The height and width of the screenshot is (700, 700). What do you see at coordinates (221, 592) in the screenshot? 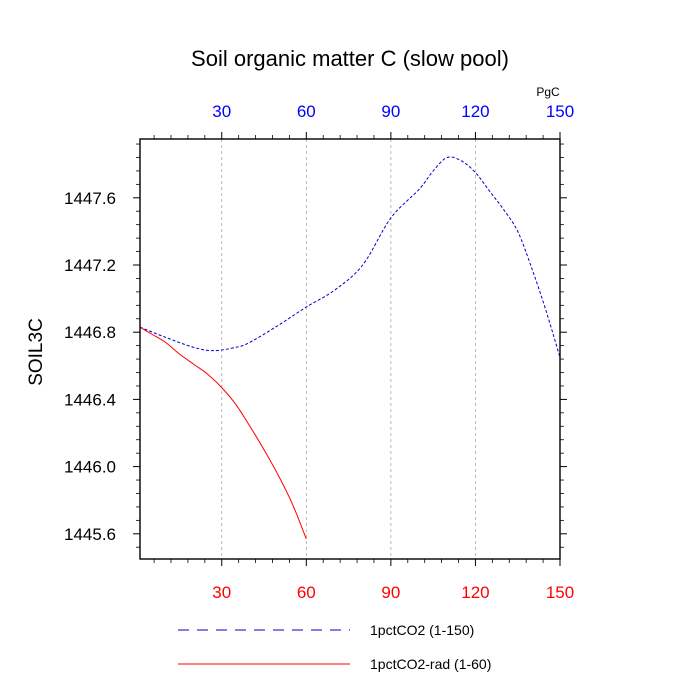
I see `x-tick-label-bottom: 30` at bounding box center [221, 592].